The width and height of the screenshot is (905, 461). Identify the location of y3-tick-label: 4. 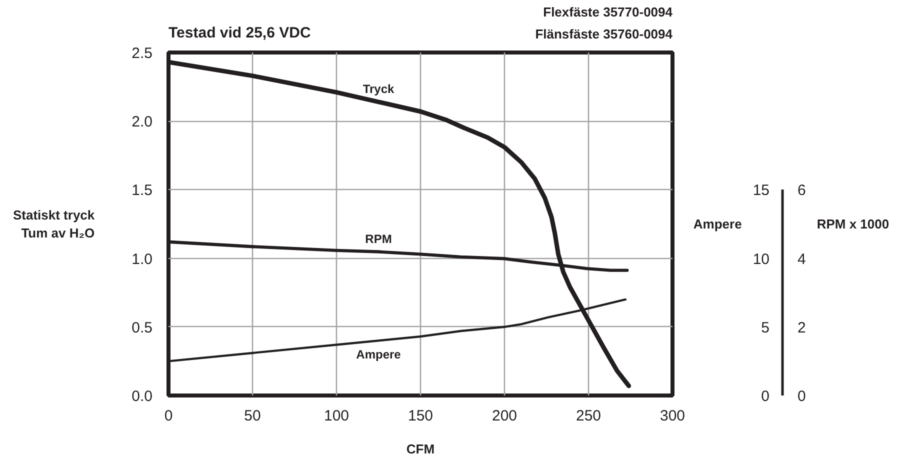
(802, 259).